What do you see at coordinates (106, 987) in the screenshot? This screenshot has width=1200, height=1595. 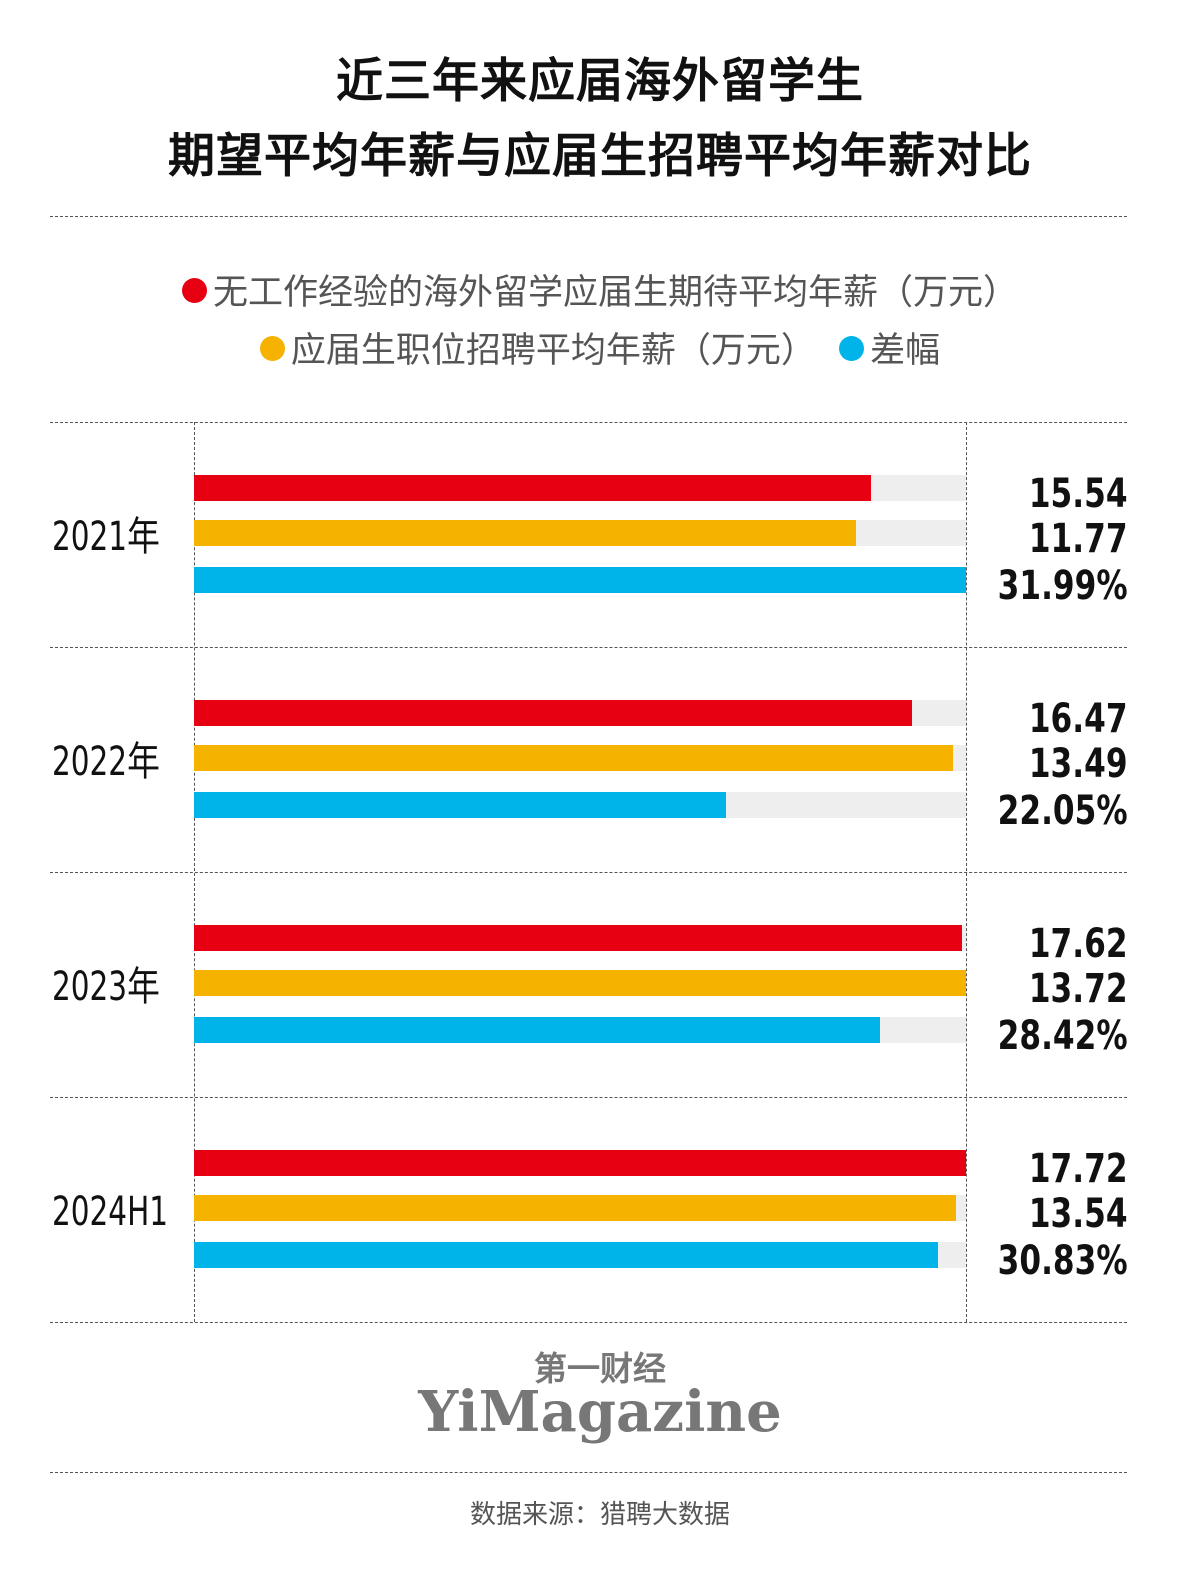 I see `category-label: 2023年` at bounding box center [106, 987].